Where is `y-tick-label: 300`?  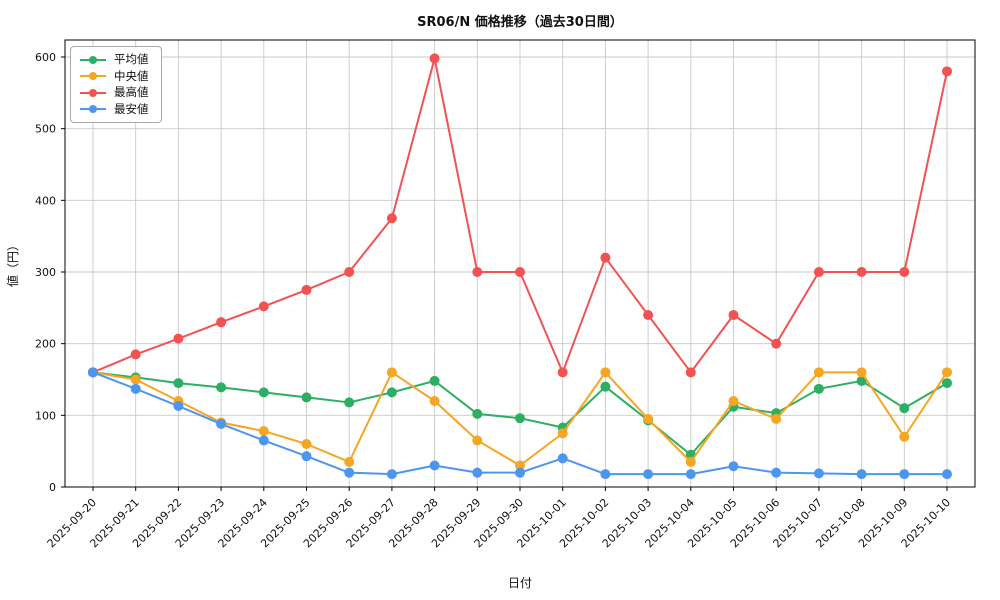 y-tick-label: 300 is located at coordinates (45, 272).